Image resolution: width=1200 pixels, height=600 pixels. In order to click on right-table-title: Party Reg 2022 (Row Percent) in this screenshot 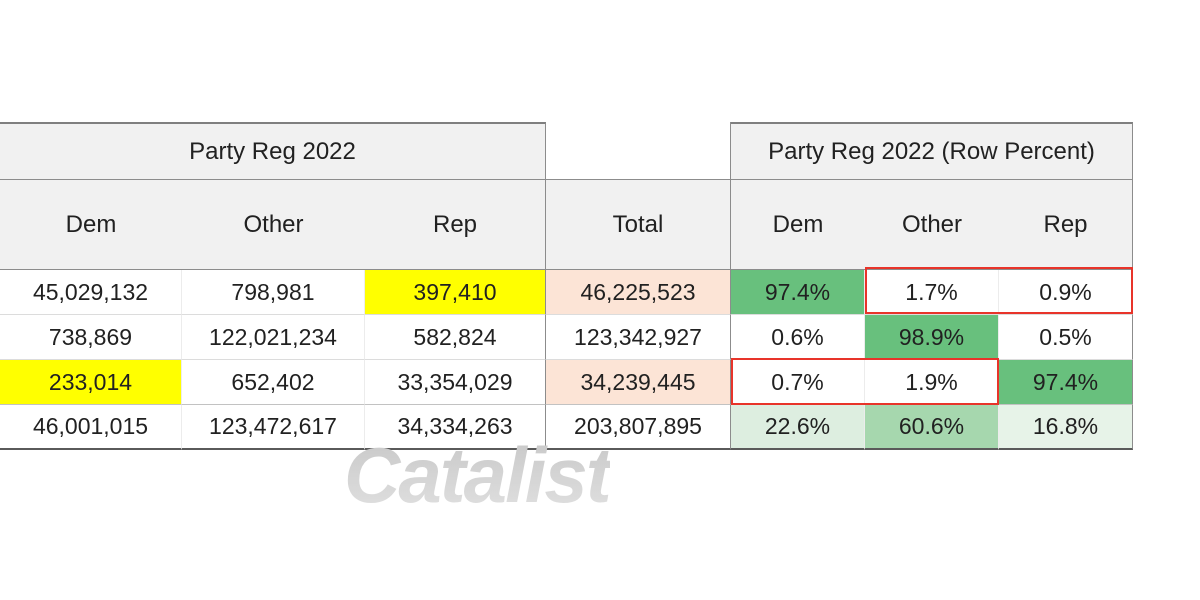, I will do `click(932, 151)`.